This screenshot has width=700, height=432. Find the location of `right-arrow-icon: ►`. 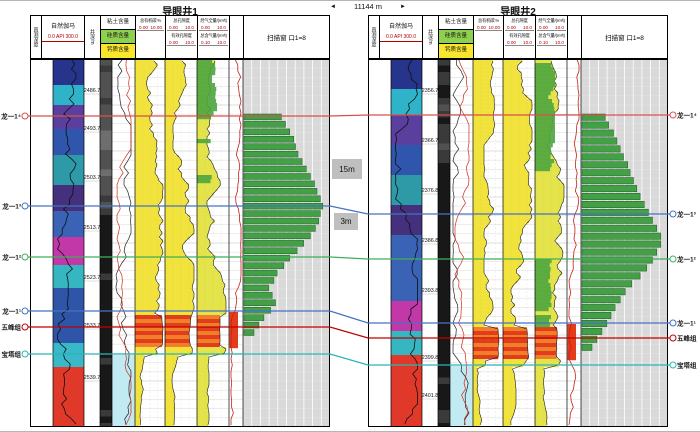

right-arrow-icon: ► is located at coordinates (403, 6).